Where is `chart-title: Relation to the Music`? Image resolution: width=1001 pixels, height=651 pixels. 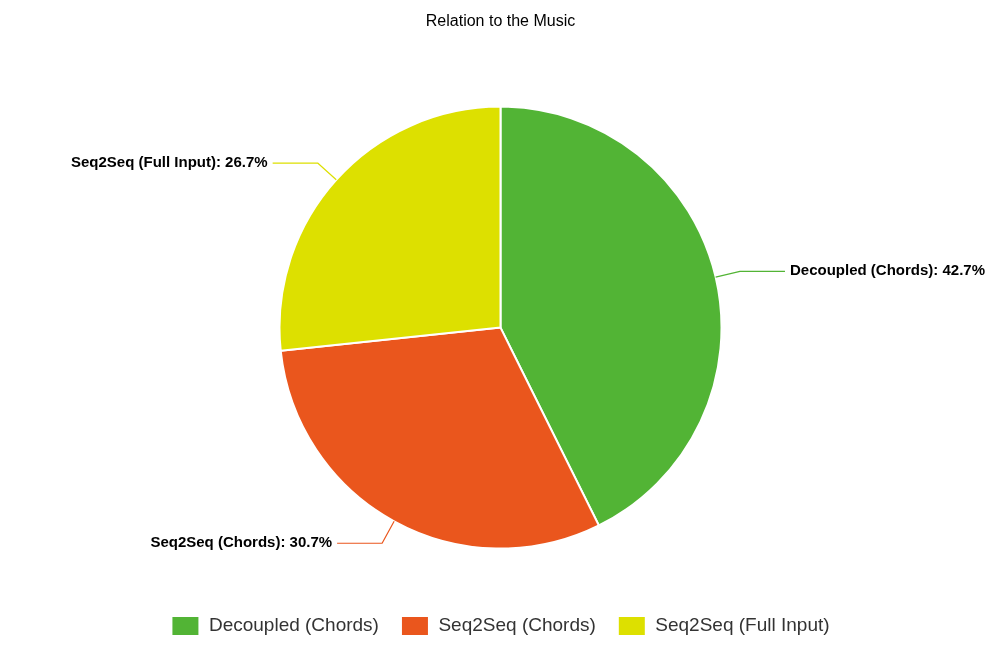 chart-title: Relation to the Music is located at coordinates (500, 21).